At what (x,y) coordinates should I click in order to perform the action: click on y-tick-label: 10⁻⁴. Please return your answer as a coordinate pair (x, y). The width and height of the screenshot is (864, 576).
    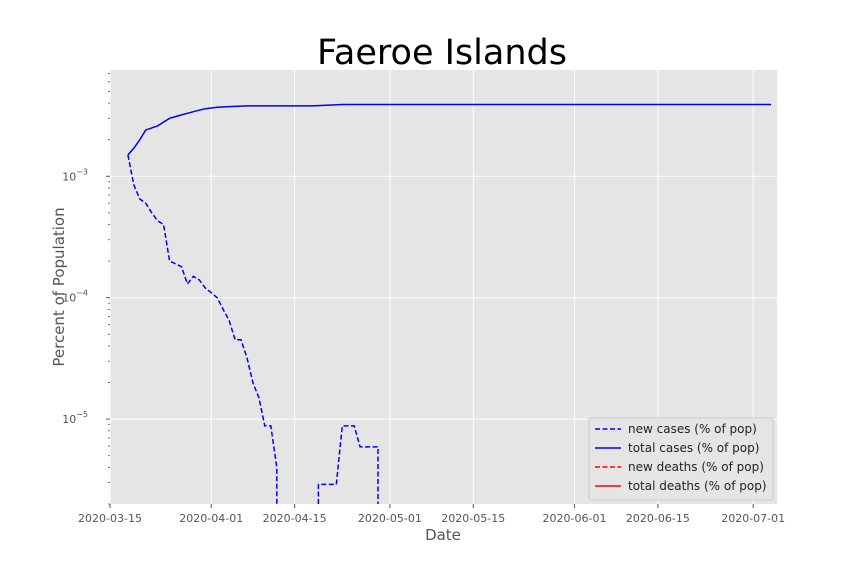
    Looking at the image, I should click on (75, 297).